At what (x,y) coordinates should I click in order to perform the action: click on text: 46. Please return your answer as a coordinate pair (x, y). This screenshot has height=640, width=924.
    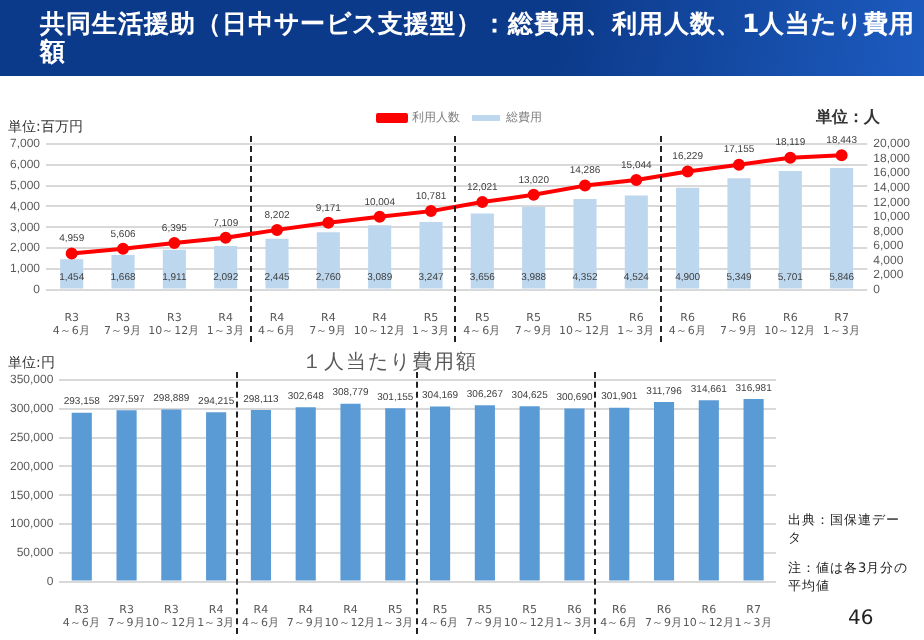
    Looking at the image, I should click on (861, 619).